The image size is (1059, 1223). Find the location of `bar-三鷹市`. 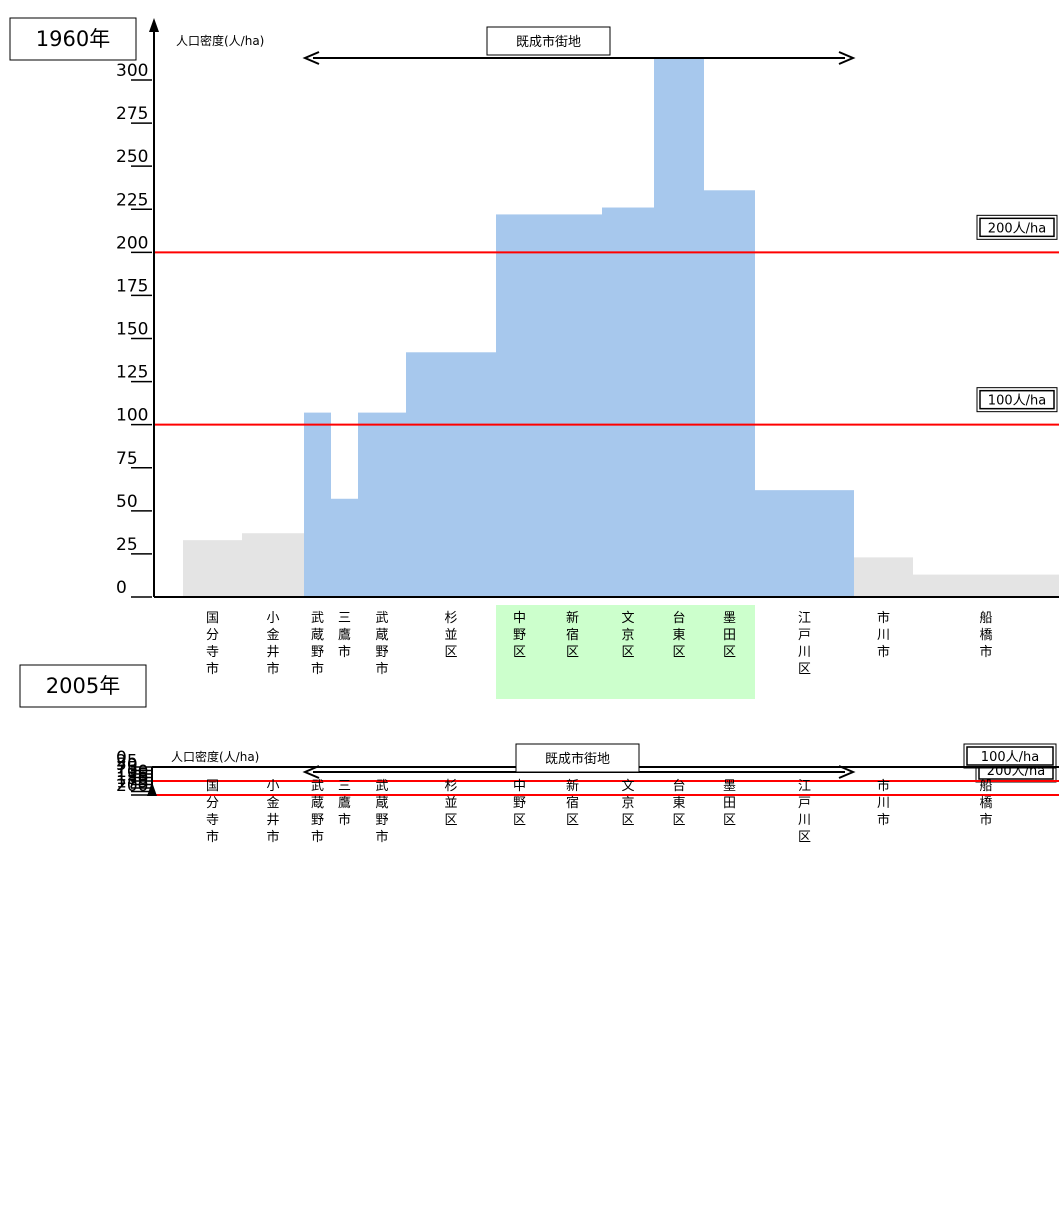

bar-三鷹市 is located at coordinates (344, 547).